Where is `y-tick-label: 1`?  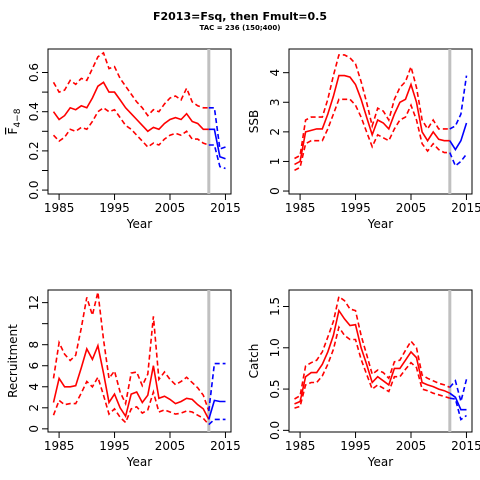 y-tick-label: 1 is located at coordinates (275, 162).